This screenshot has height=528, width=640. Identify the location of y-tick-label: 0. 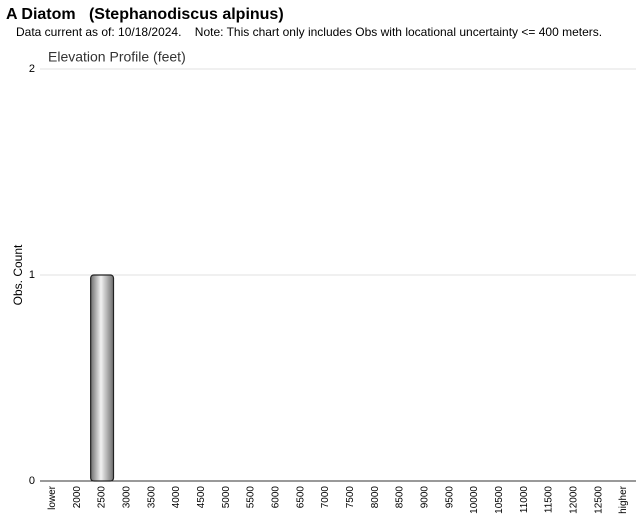
(32, 481).